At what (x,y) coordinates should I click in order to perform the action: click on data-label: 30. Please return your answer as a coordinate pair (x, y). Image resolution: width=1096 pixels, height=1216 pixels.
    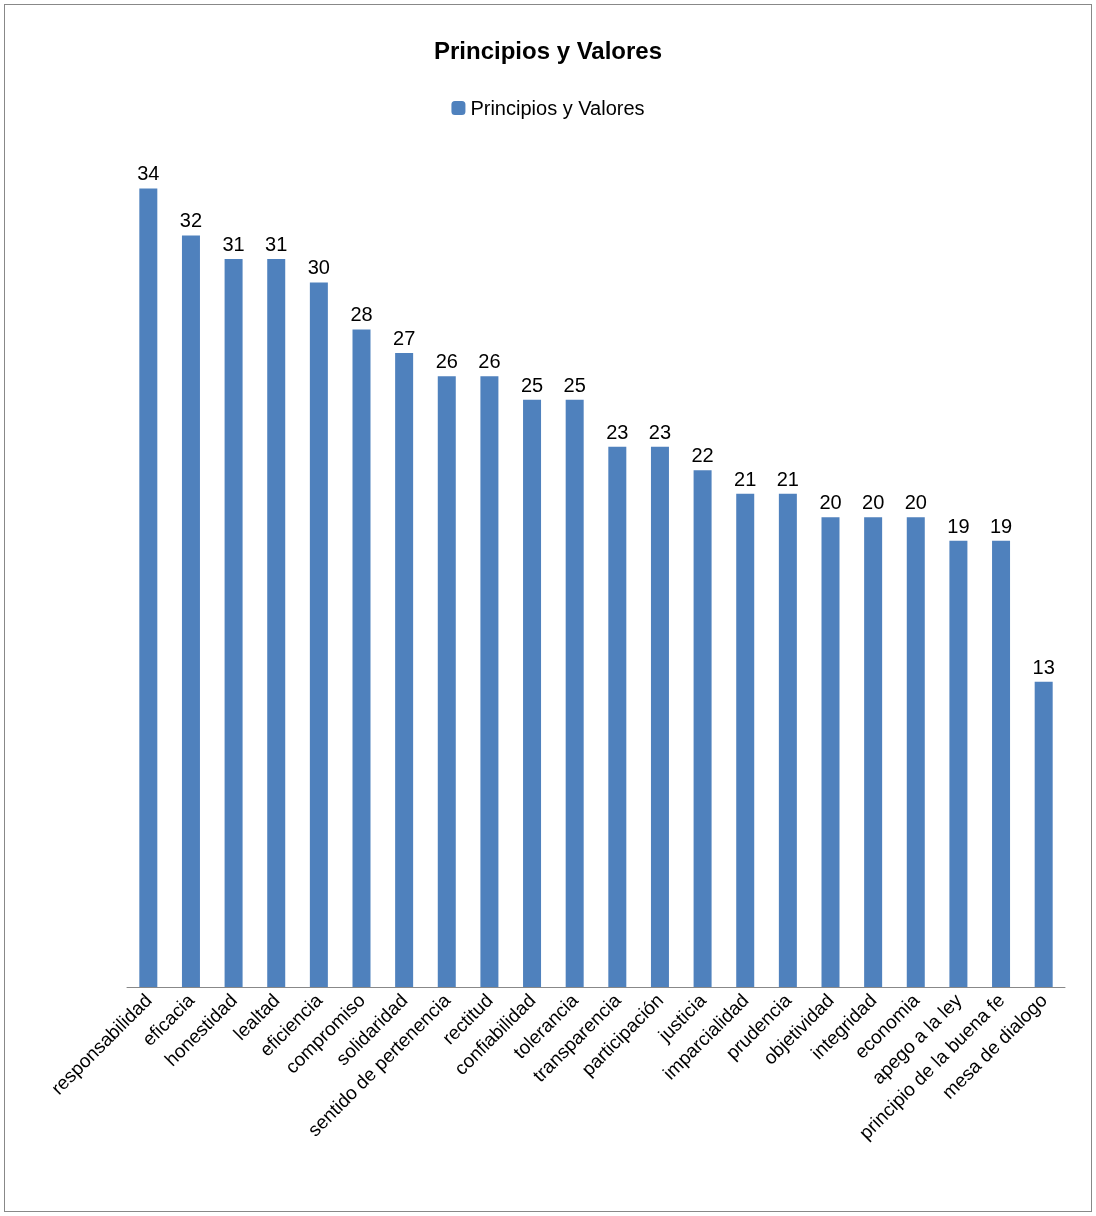
    Looking at the image, I should click on (318, 267).